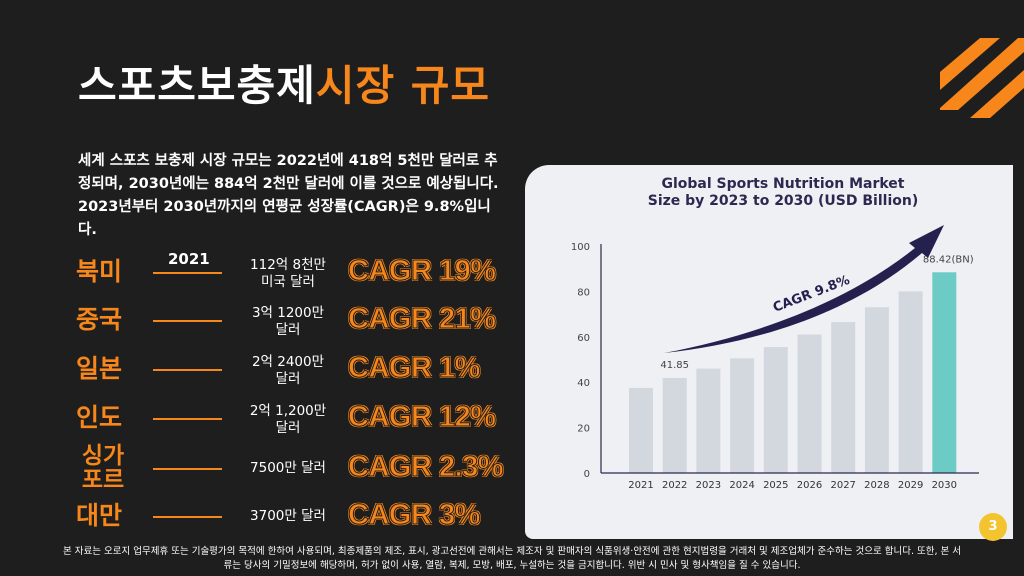 This screenshot has width=1024, height=576. I want to click on x-tick-label: 2030, so click(944, 485).